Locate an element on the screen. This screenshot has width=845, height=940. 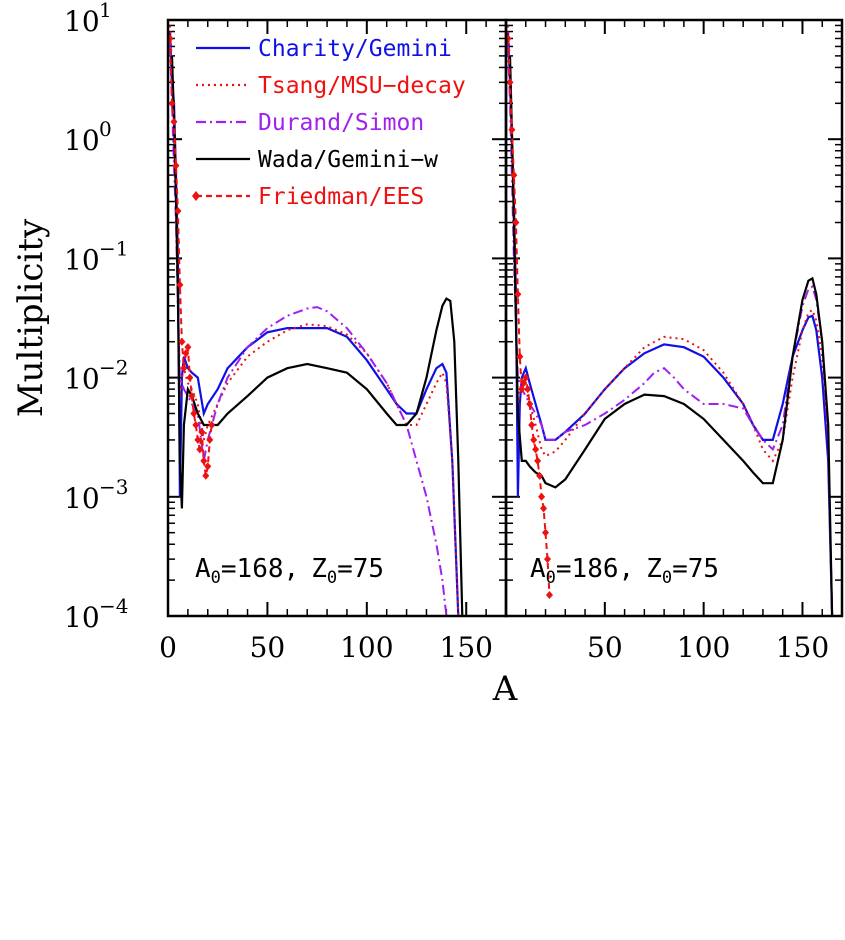
right-annotation-z-sub: 0 is located at coordinates (667, 578).